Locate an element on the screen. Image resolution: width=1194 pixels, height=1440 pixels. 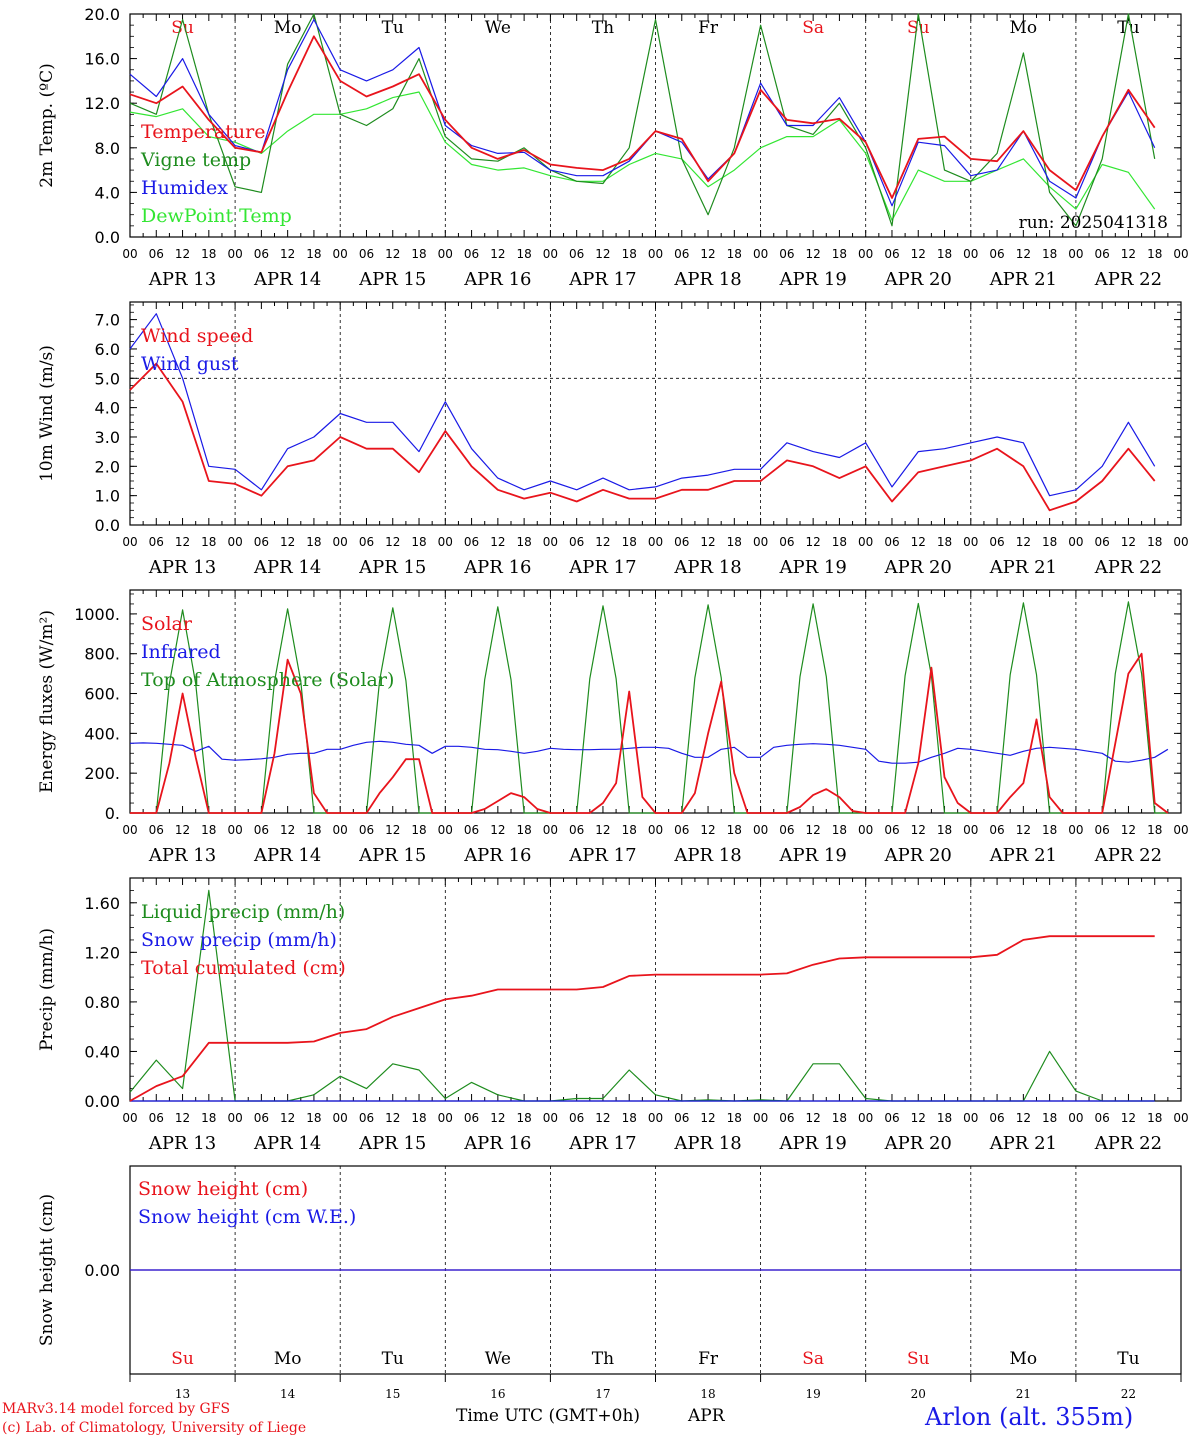
series-line-humidex is located at coordinates (642, 113).